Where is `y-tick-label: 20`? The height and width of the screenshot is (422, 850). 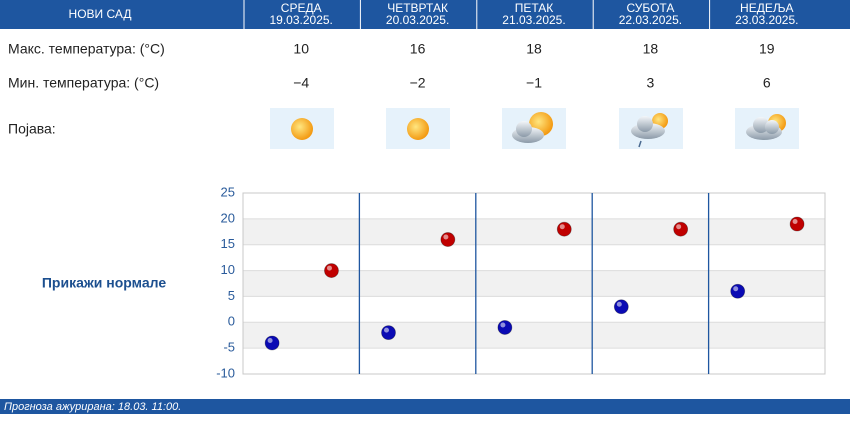
y-tick-label: 20 is located at coordinates (228, 217).